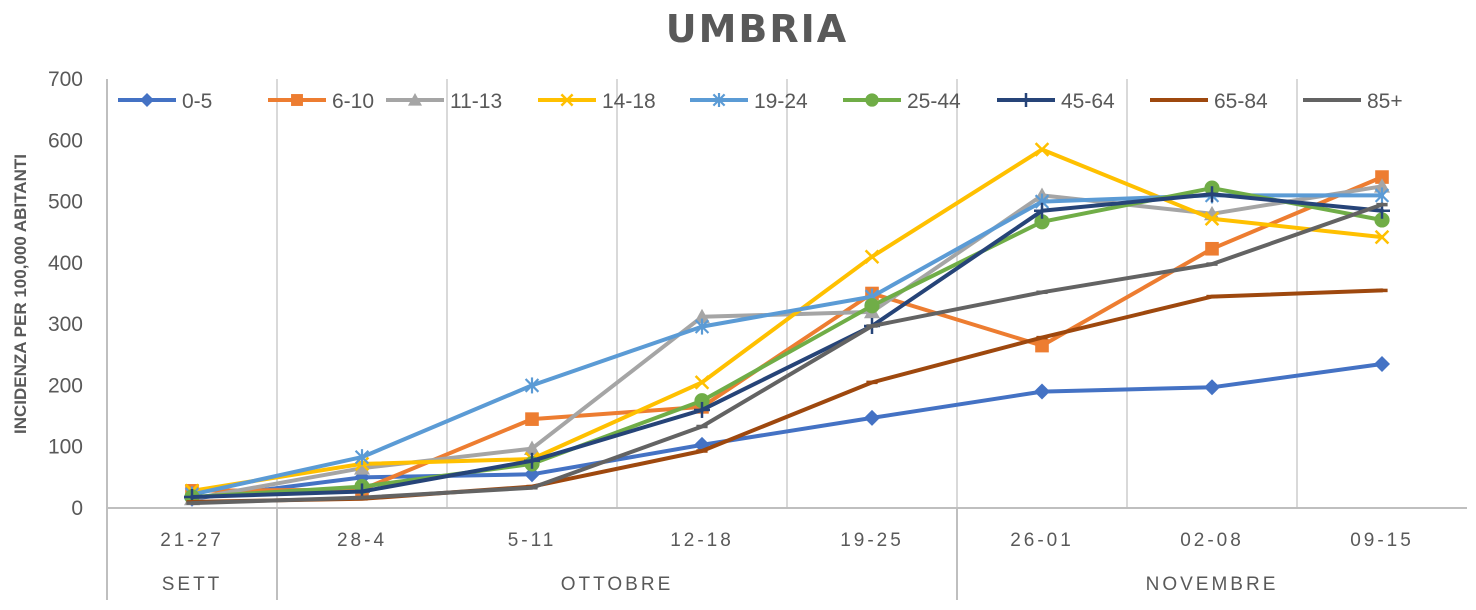  Describe the element at coordinates (532, 540) in the screenshot. I see `x-tick-label: 5-11` at that location.